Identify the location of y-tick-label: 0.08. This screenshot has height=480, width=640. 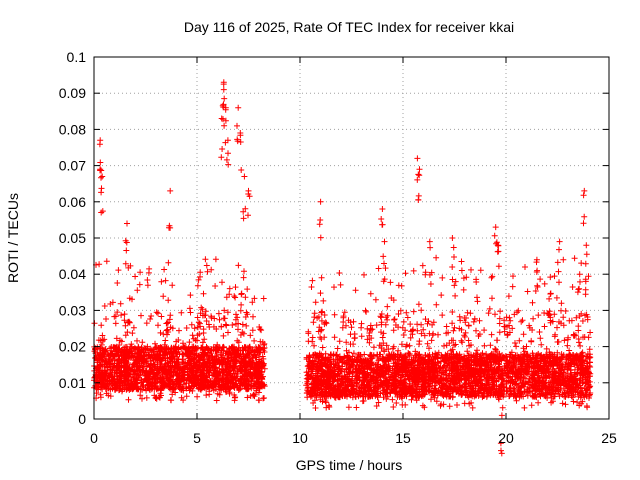
(72, 129).